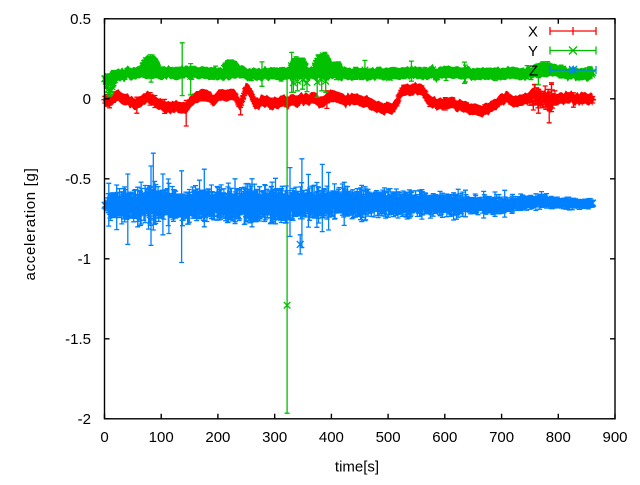  Describe the element at coordinates (331, 437) in the screenshot. I see `svg-text: 400` at that location.